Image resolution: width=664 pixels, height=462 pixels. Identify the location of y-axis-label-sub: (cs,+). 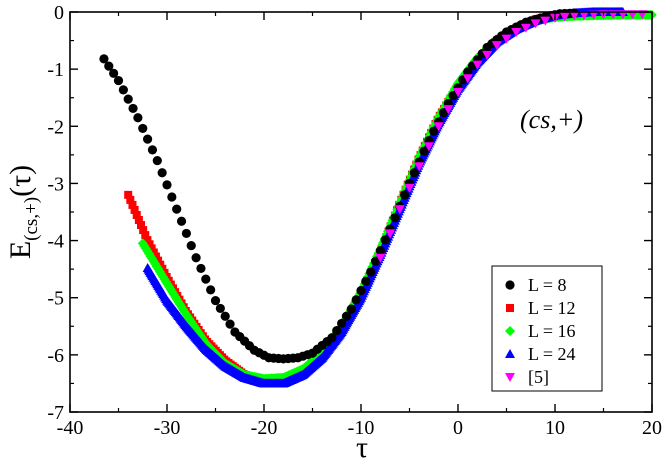
(31, 219).